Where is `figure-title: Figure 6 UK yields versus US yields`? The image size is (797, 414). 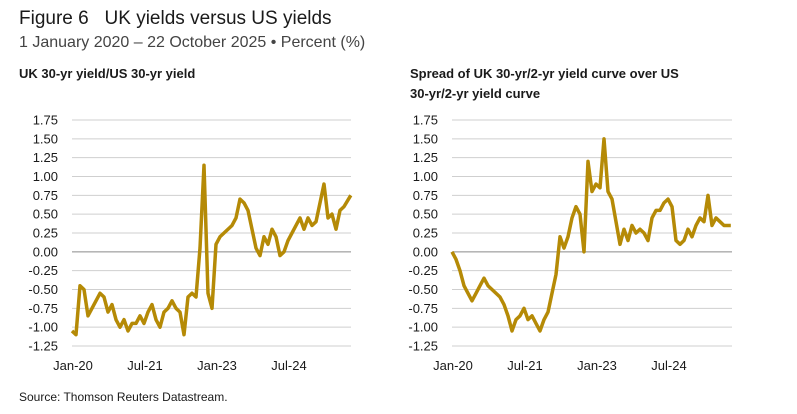 figure-title: Figure 6 UK yields versus US yields is located at coordinates (175, 18).